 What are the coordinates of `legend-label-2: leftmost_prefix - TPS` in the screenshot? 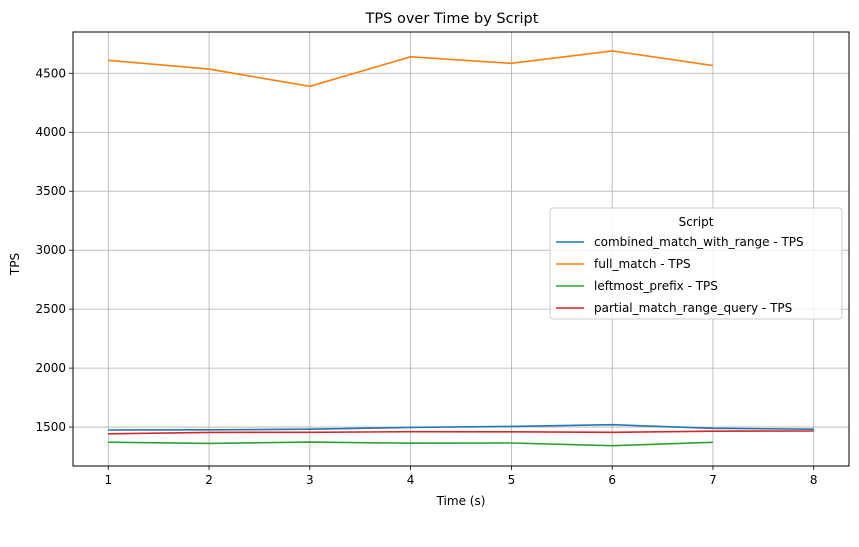 It's located at (656, 286).